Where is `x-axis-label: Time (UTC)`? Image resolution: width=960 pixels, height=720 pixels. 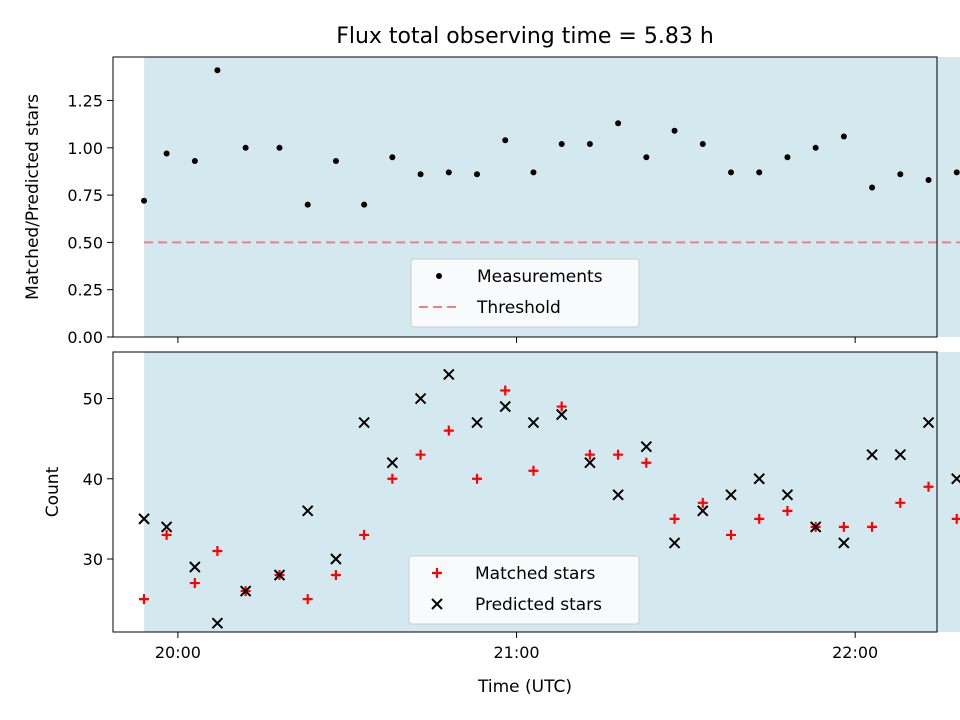 x-axis-label: Time (UTC) is located at coordinates (524, 687).